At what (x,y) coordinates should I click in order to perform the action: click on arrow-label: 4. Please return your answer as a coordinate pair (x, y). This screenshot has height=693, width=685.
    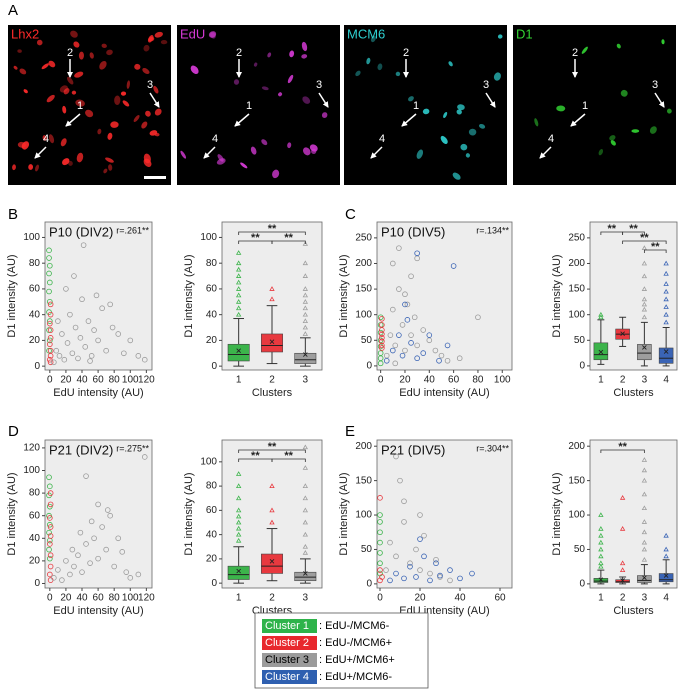
    Looking at the image, I should click on (382, 139).